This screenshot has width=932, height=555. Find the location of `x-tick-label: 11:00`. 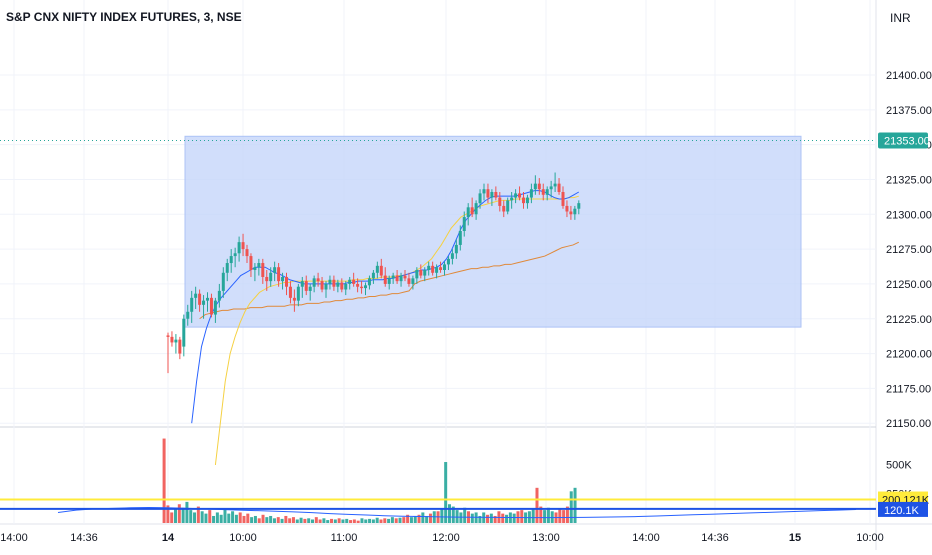

x-tick-label: 11:00 is located at coordinates (344, 538).